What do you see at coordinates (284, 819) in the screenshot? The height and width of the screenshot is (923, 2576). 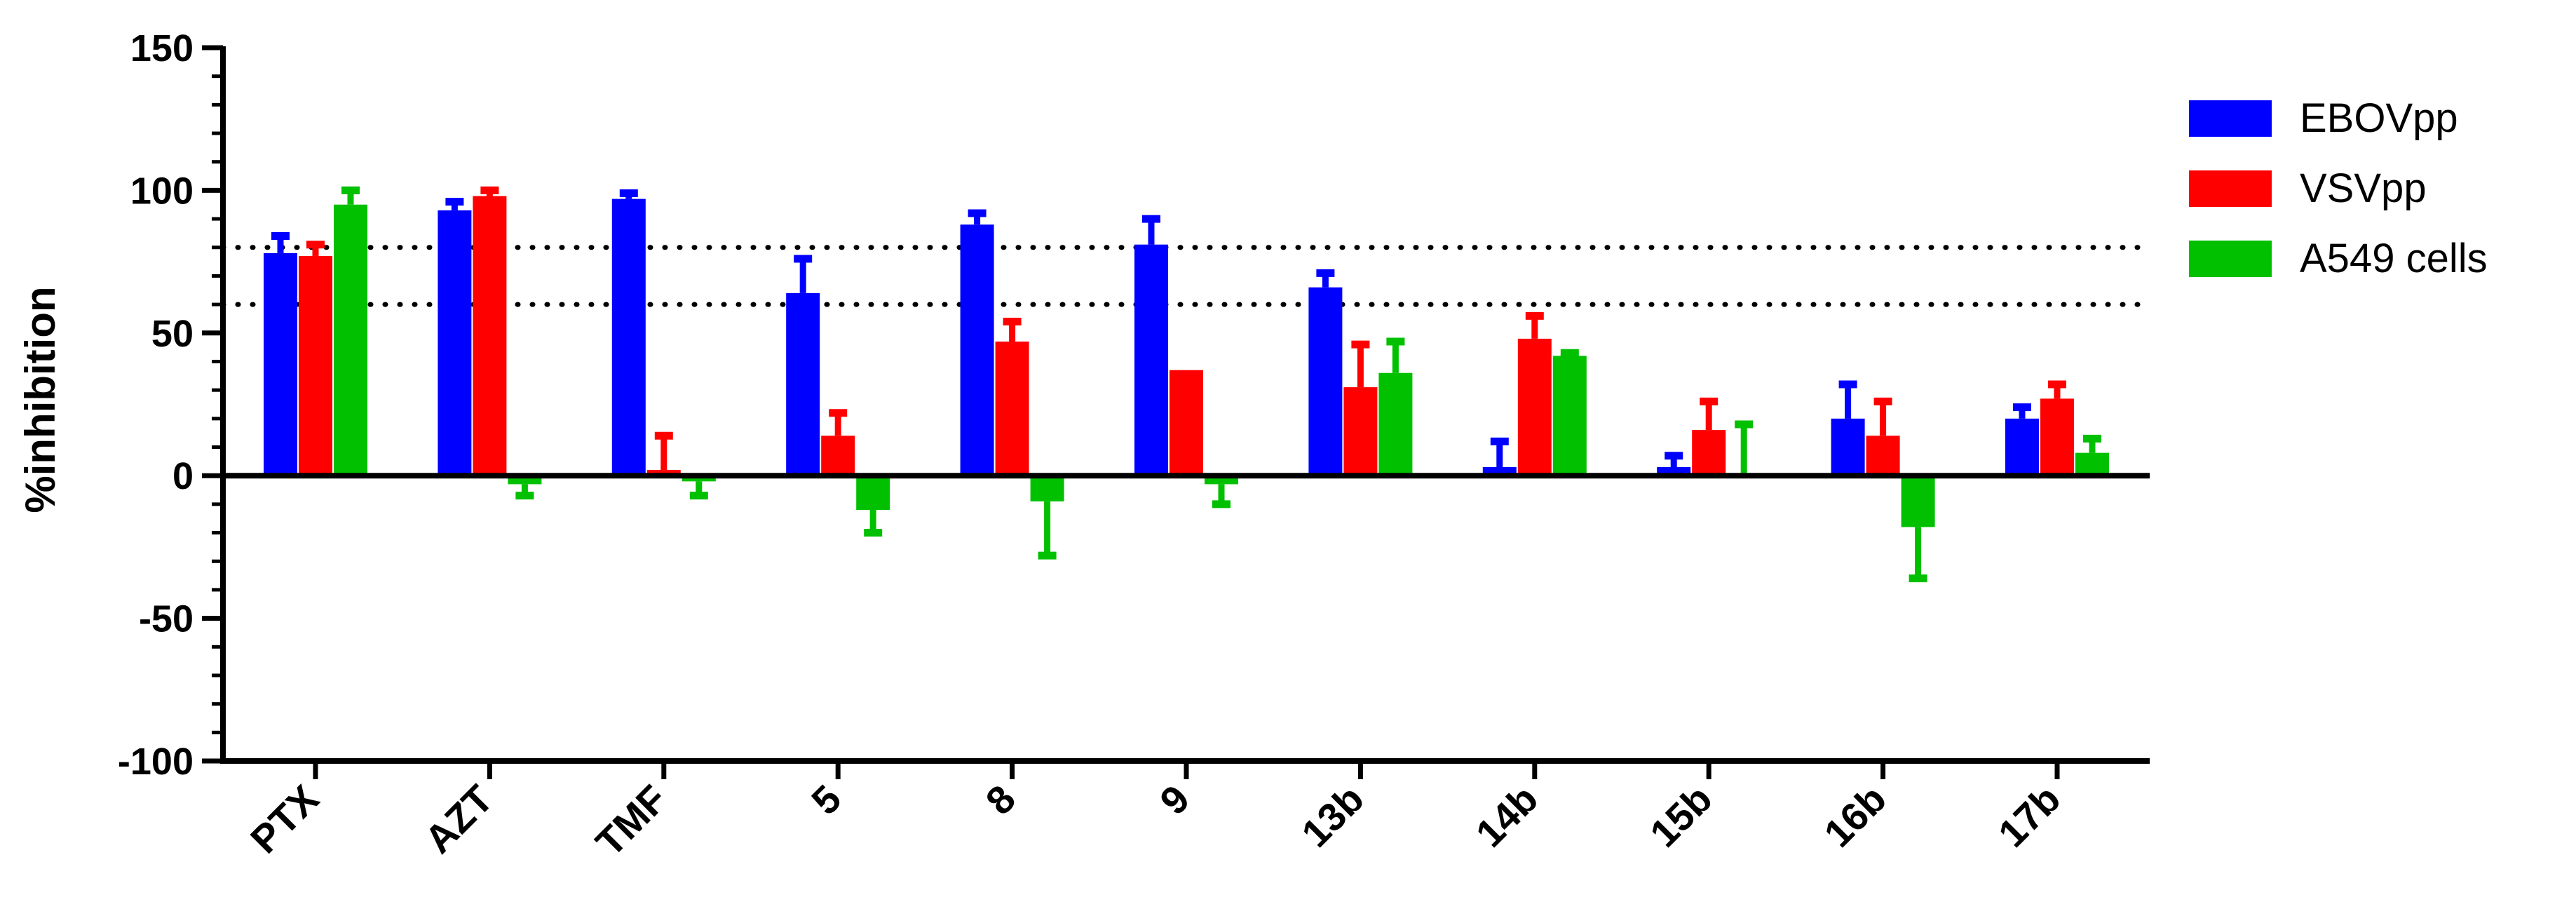 I see `x-tick-label: PTX` at bounding box center [284, 819].